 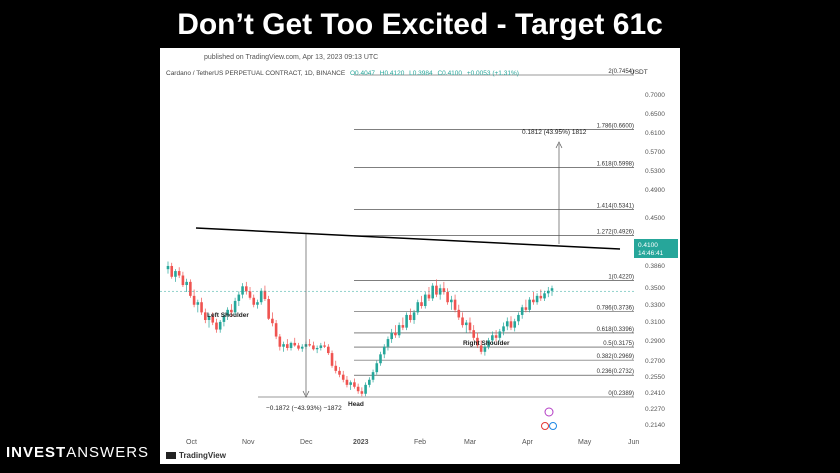 What do you see at coordinates (36, 452) in the screenshot?
I see `logo-bold: INVEST` at bounding box center [36, 452].